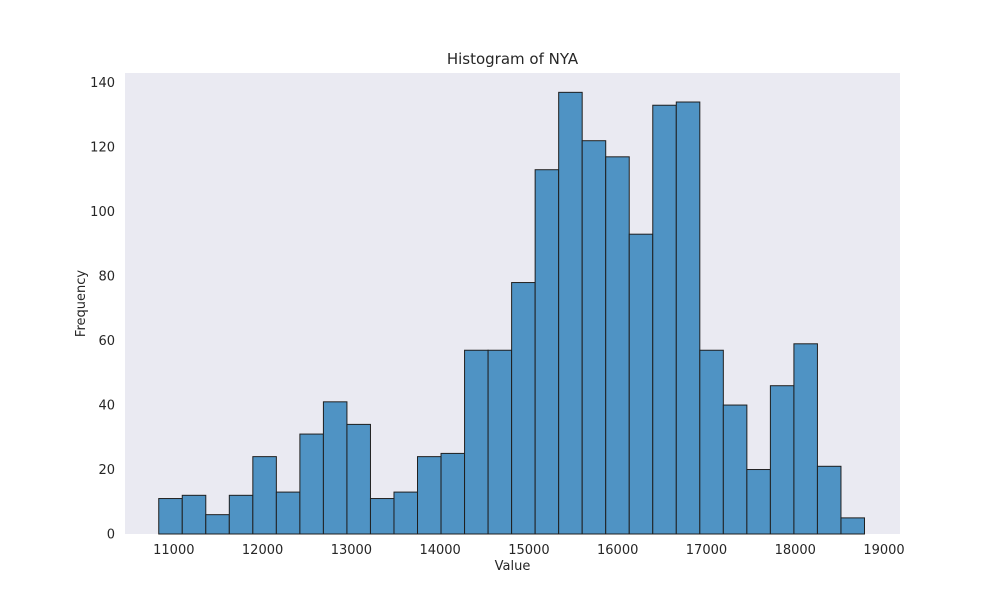 This screenshot has width=1000, height=600. I want to click on y-tick-label: 120, so click(102, 148).